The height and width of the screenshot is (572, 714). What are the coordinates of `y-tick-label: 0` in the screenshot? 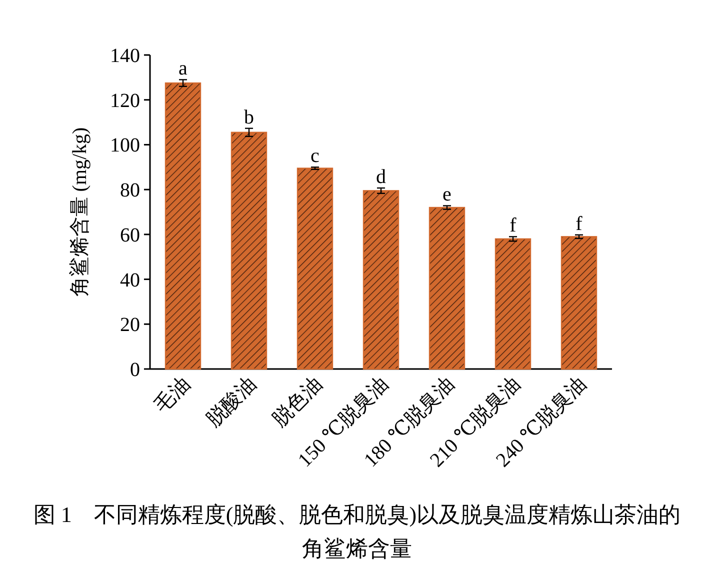 It's located at (135, 370).